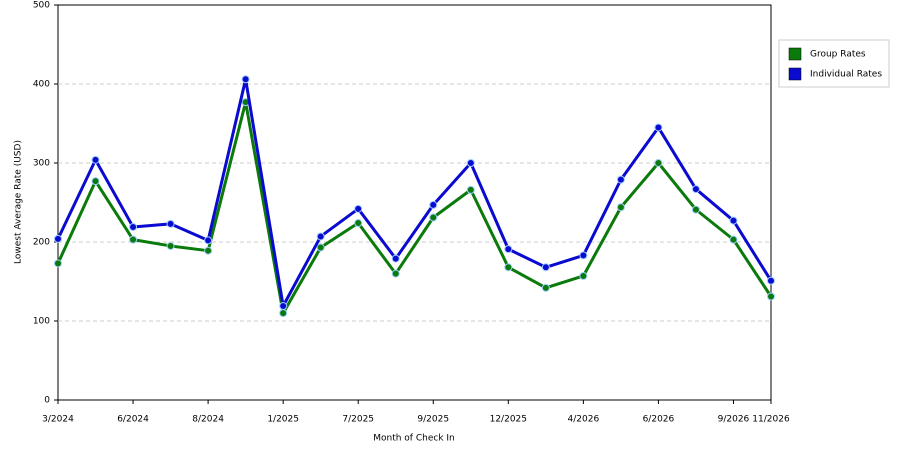 The image size is (900, 450). What do you see at coordinates (838, 55) in the screenshot?
I see `legend-label: Group Rates` at bounding box center [838, 55].